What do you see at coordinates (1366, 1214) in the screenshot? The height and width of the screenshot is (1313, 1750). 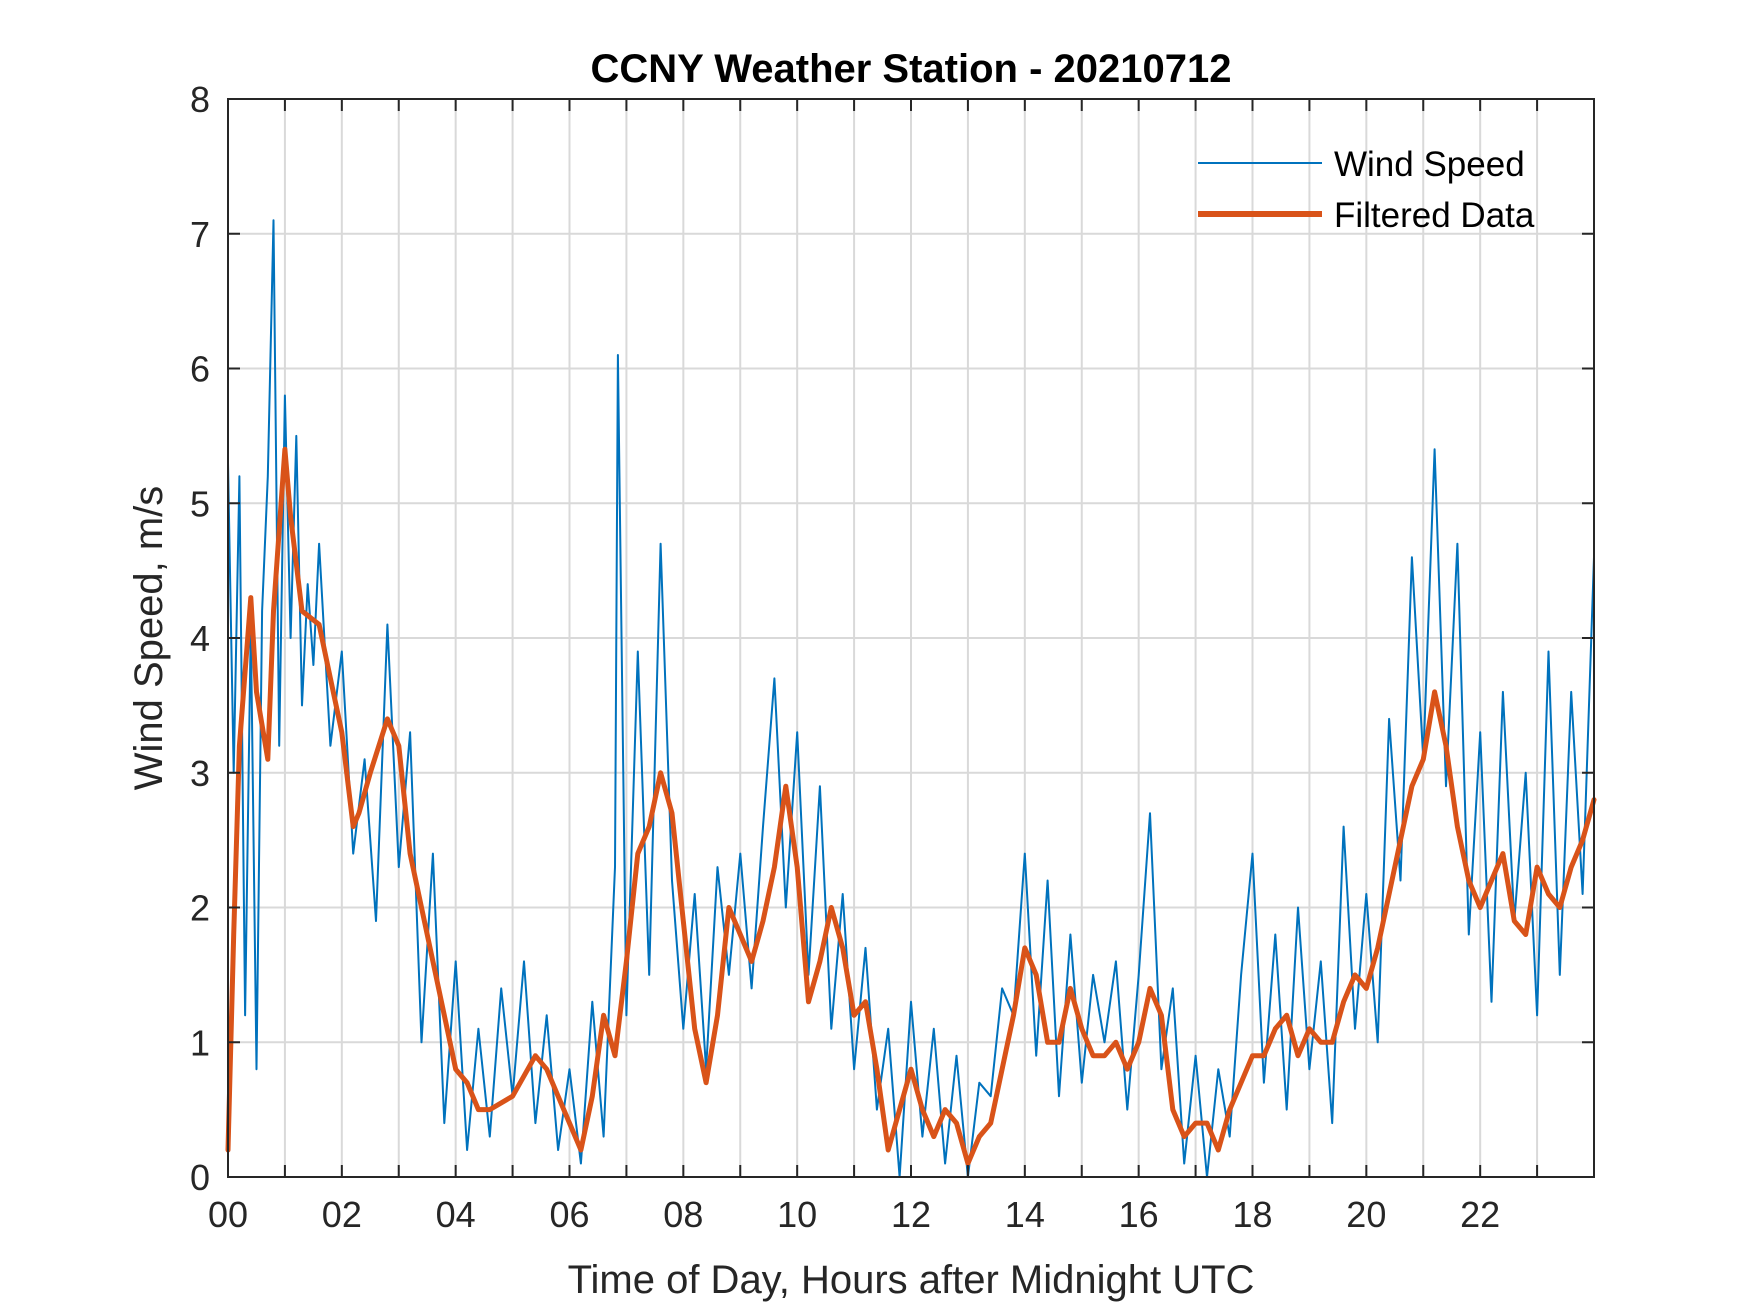 I see `x-tick-label: 20` at bounding box center [1366, 1214].